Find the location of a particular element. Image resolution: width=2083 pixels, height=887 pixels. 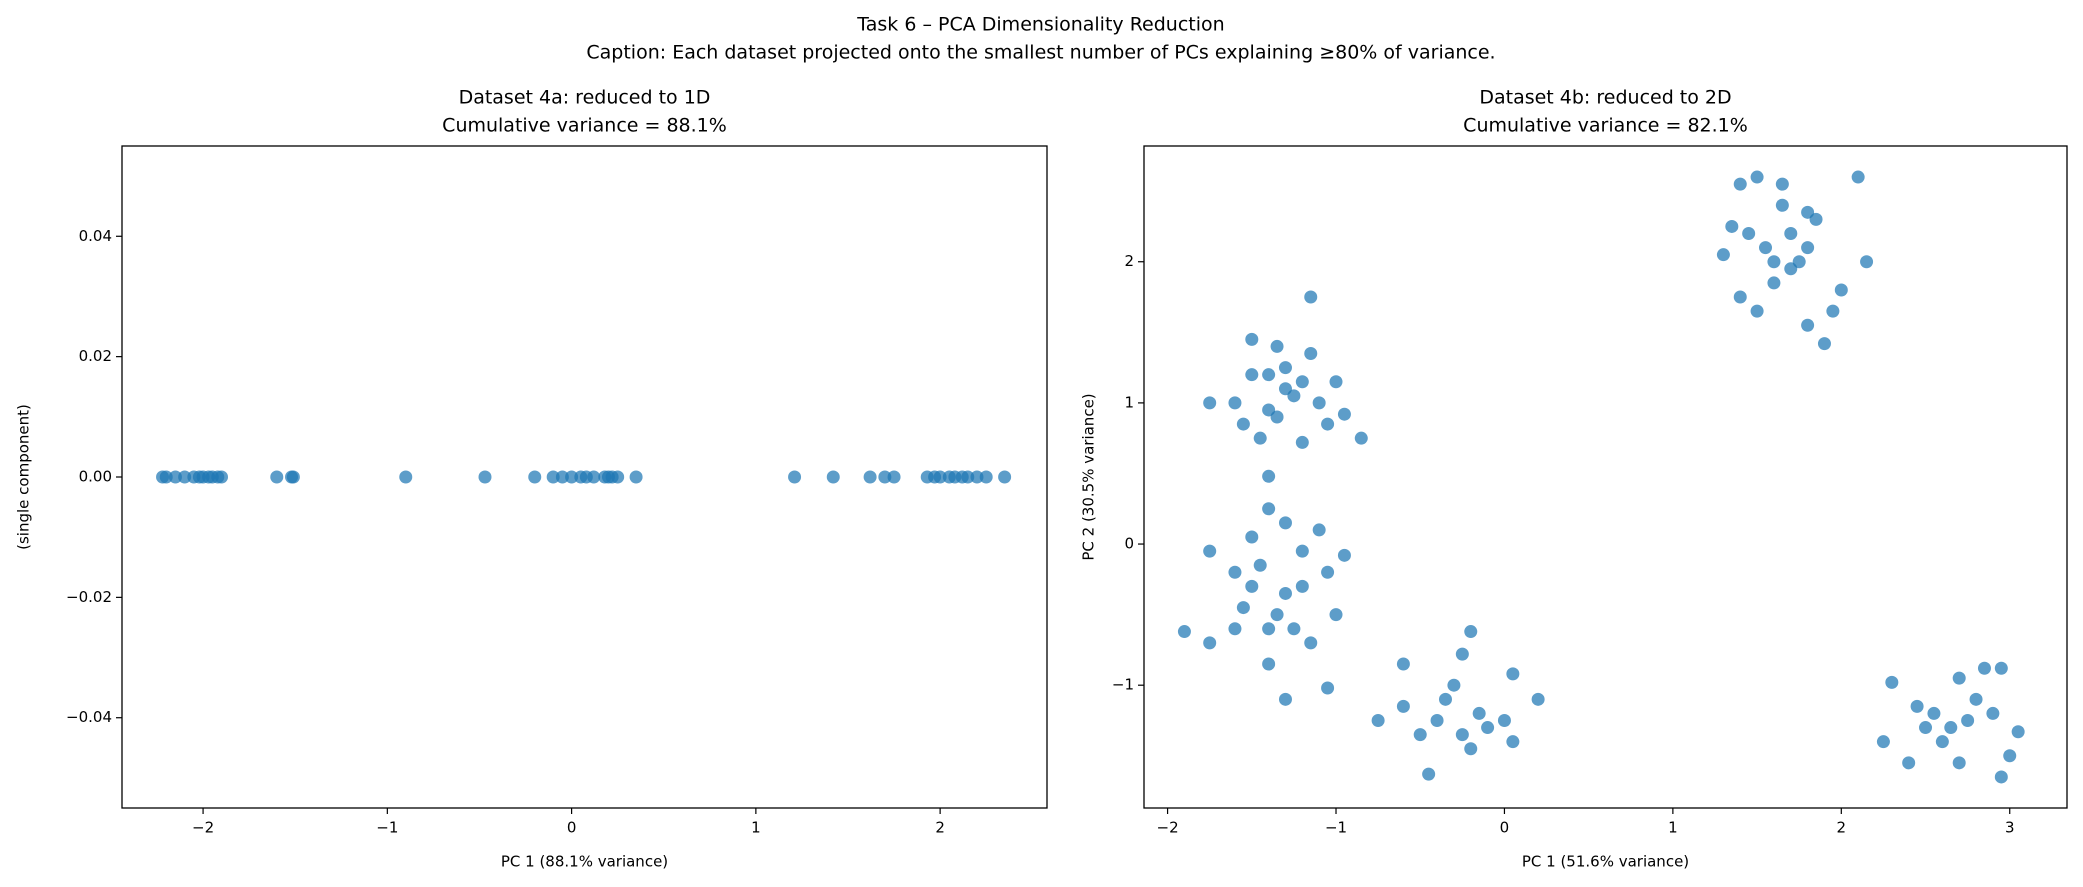

x-tick-label: −1 is located at coordinates (1336, 828).